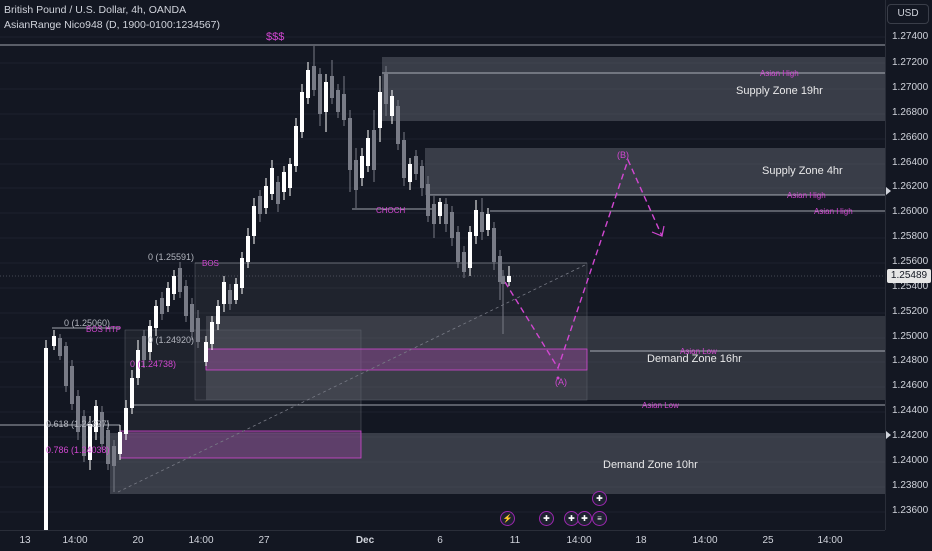 This screenshot has height=551, width=932. Describe the element at coordinates (623, 155) in the screenshot. I see `wave-b-label: (B)` at that location.